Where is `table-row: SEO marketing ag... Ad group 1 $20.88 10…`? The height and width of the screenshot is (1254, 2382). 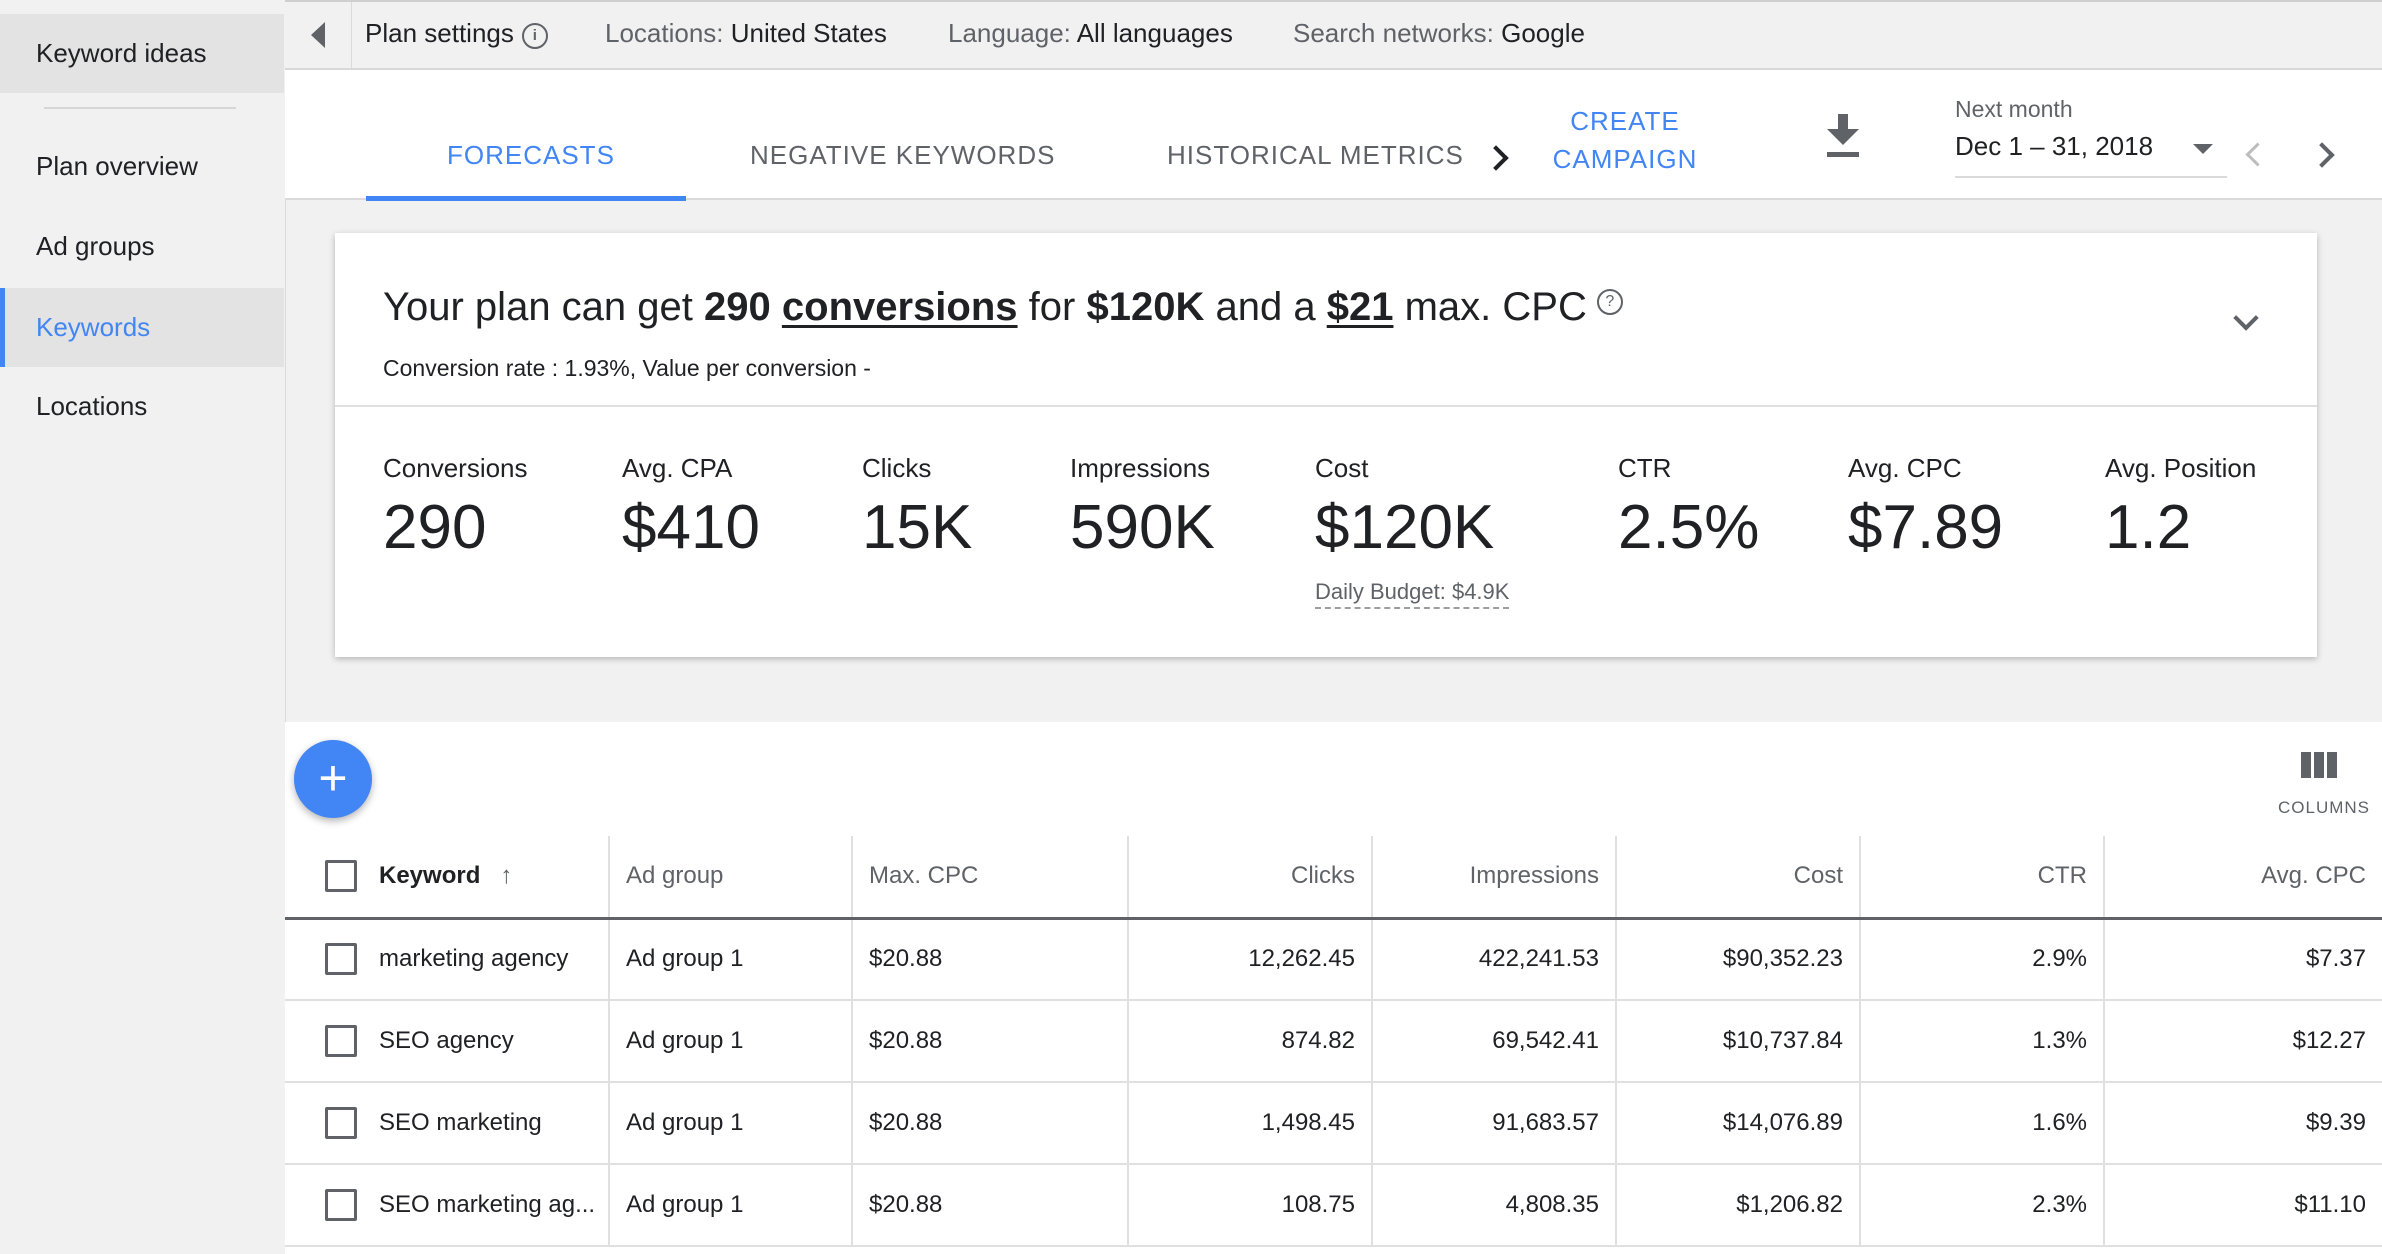
table-row: SEO marketing ag... Ad group 1 $20.88 10… is located at coordinates (1333, 1205).